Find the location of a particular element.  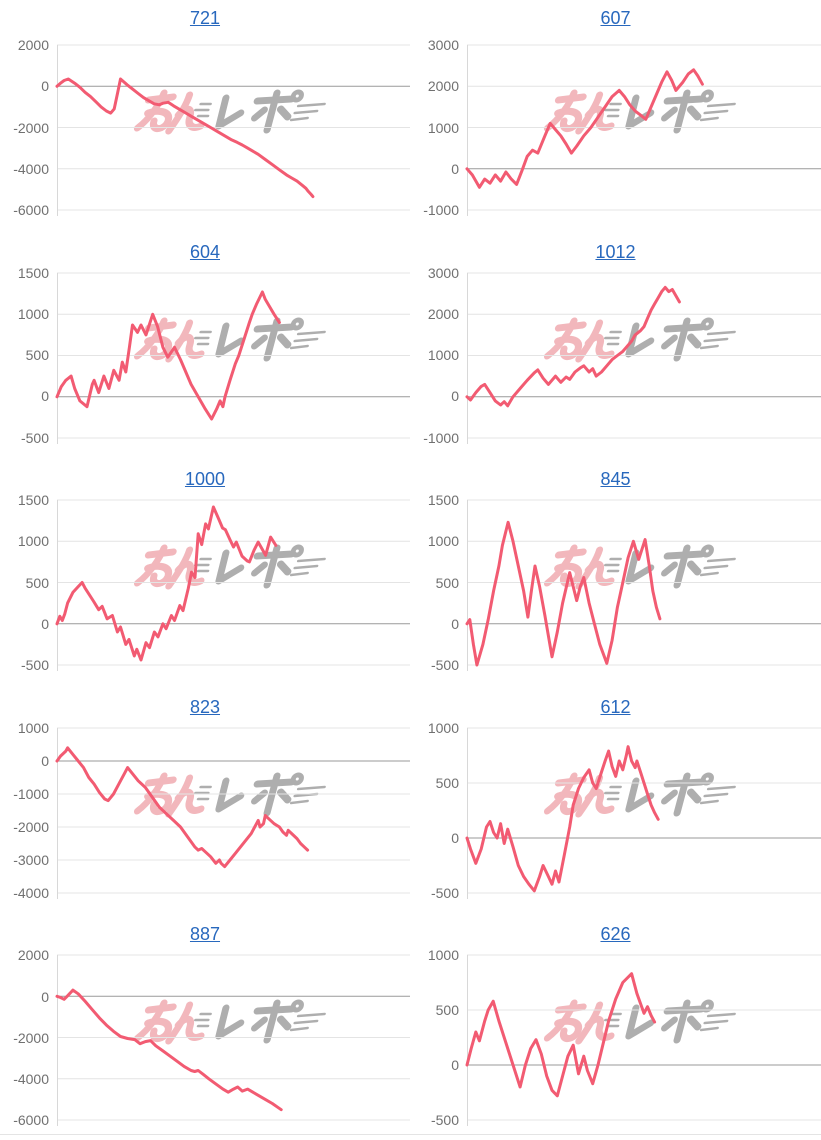

page-bottom-divider is located at coordinates (410, 1134).